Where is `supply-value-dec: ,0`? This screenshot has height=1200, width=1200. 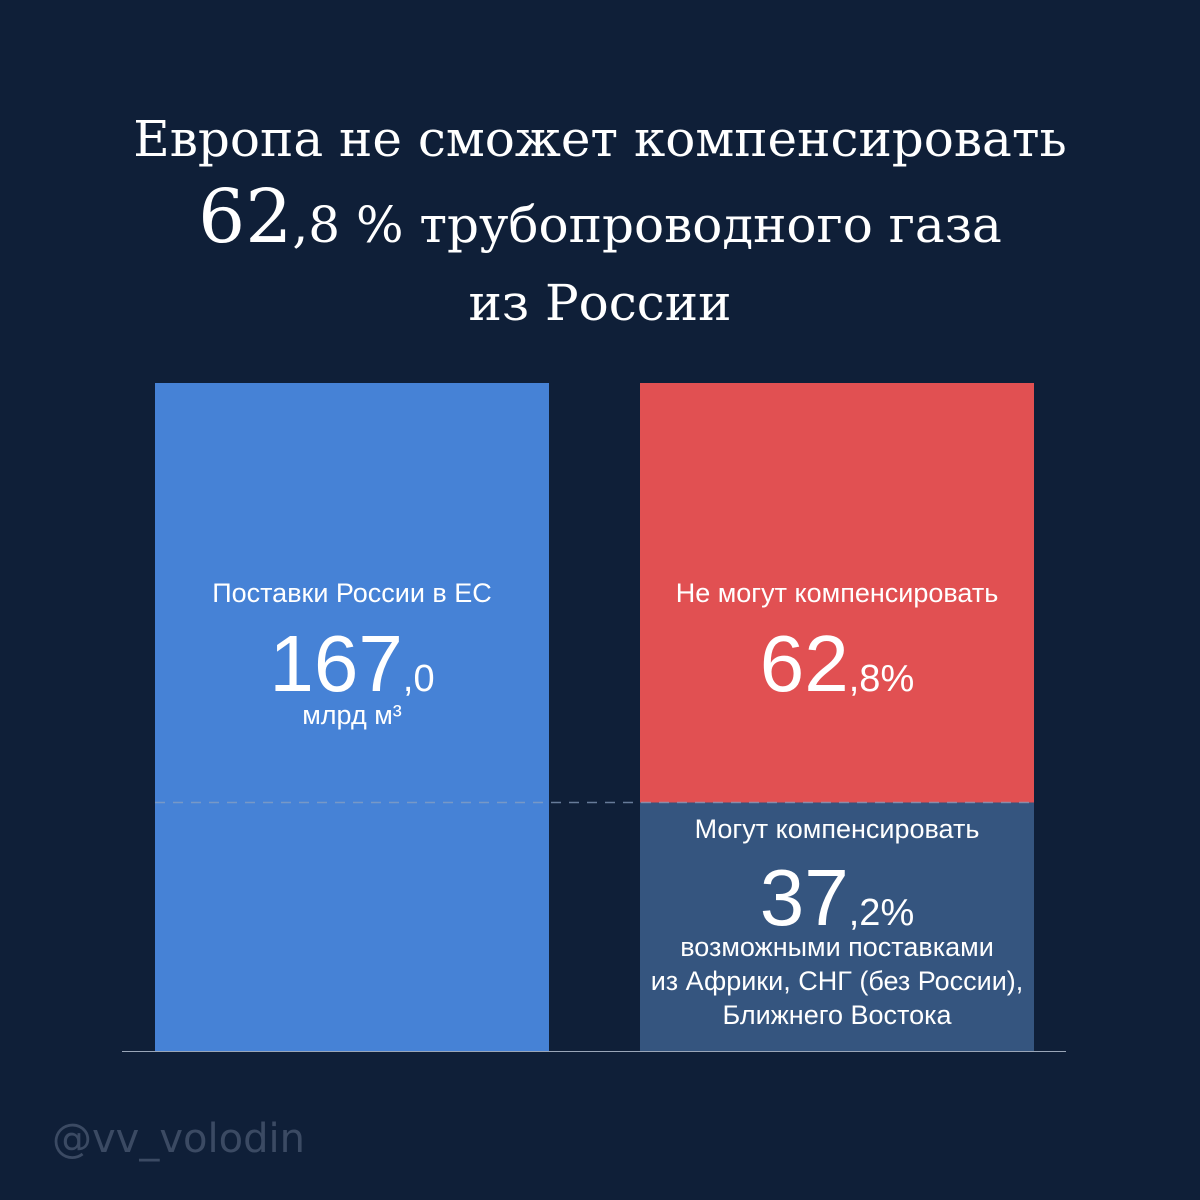 supply-value-dec: ,0 is located at coordinates (418, 679).